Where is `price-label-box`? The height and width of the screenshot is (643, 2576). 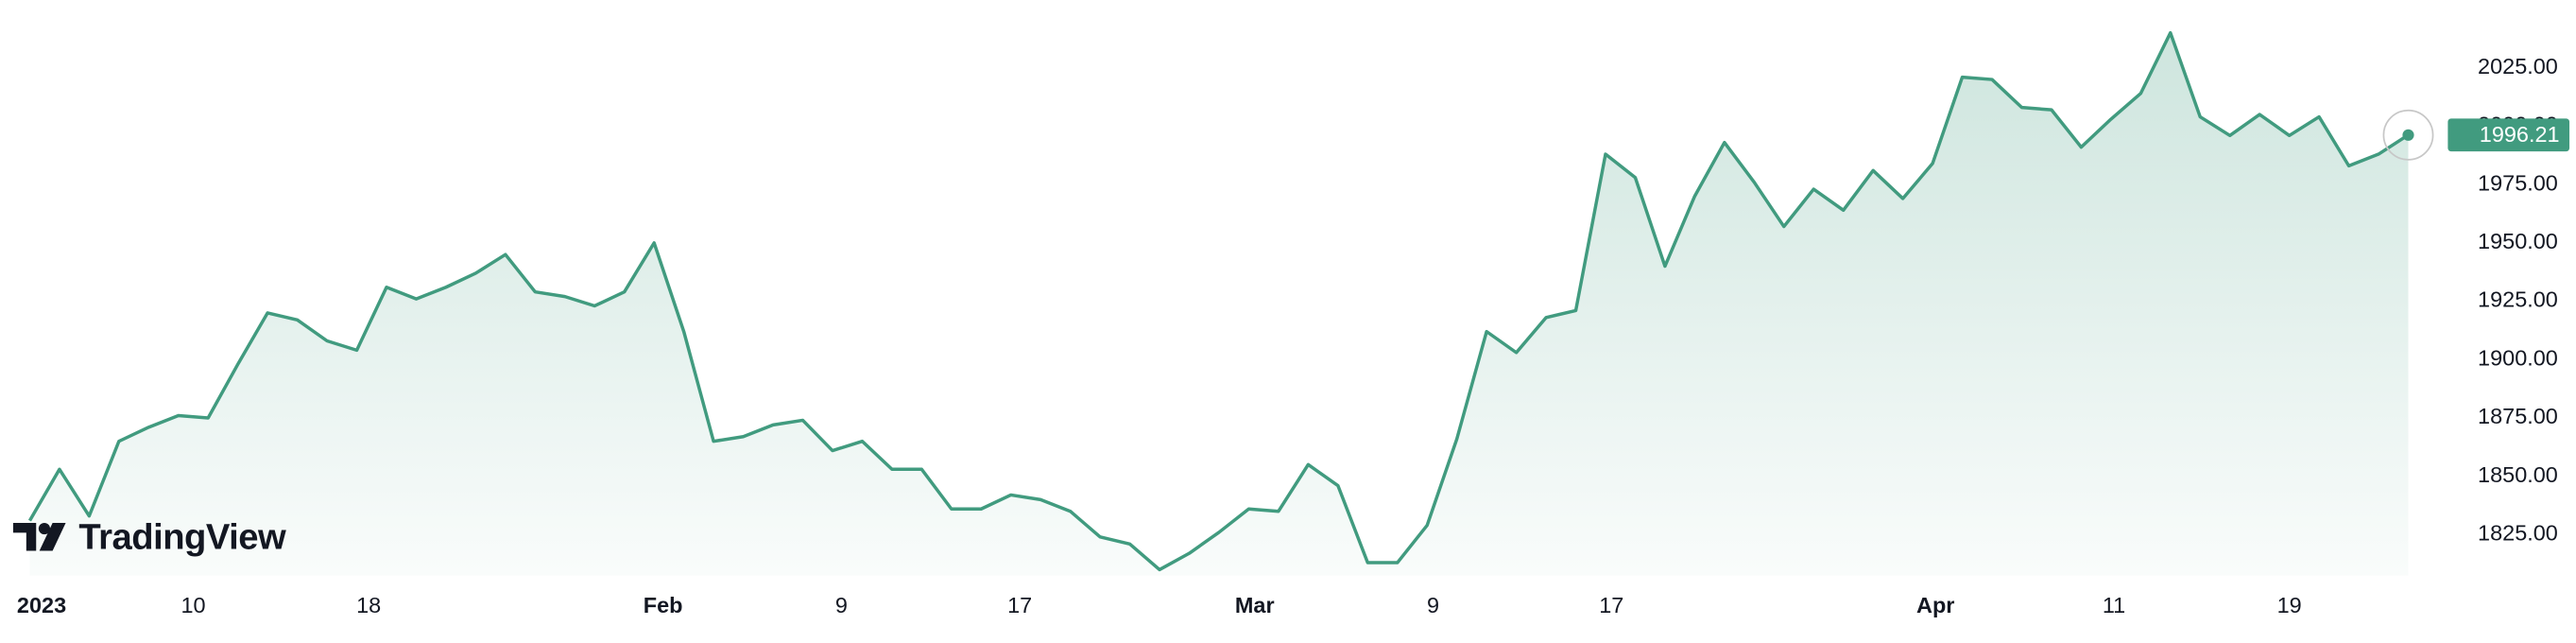
price-label-box is located at coordinates (2508, 135).